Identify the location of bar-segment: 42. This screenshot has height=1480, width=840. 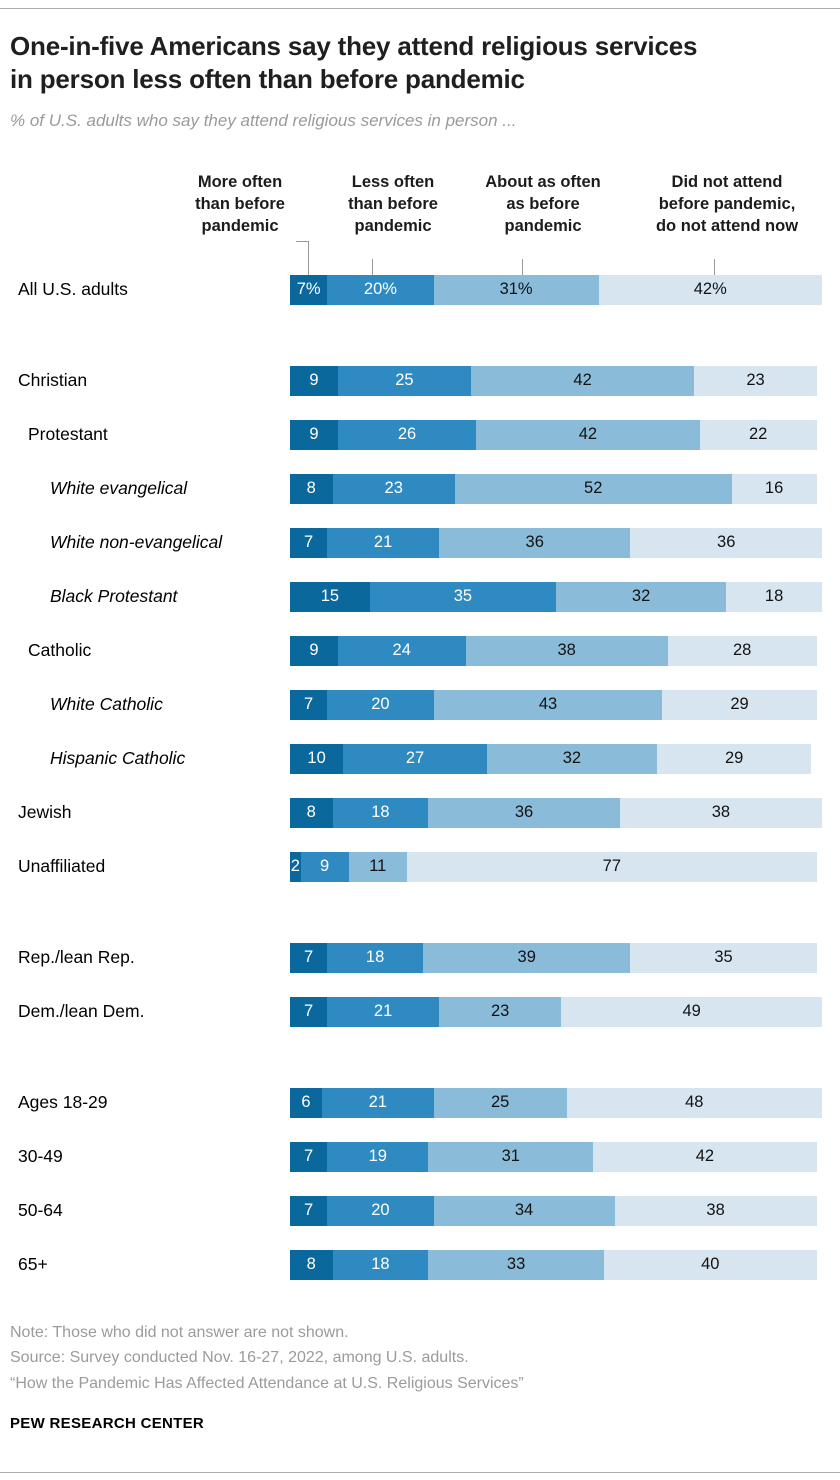
(588, 434).